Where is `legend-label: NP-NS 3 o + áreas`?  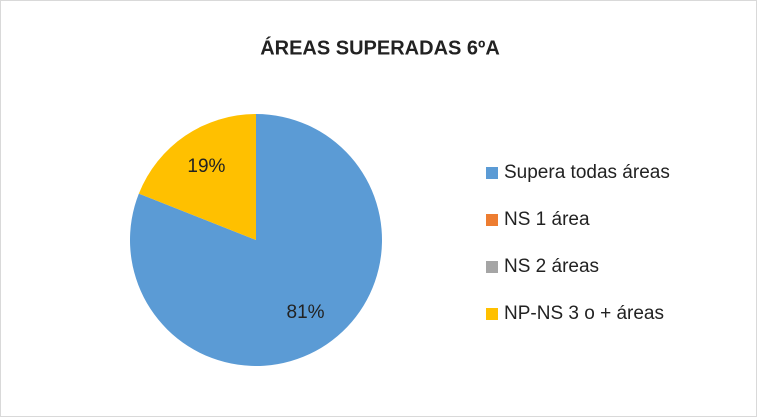 legend-label: NP-NS 3 o + áreas is located at coordinates (584, 313).